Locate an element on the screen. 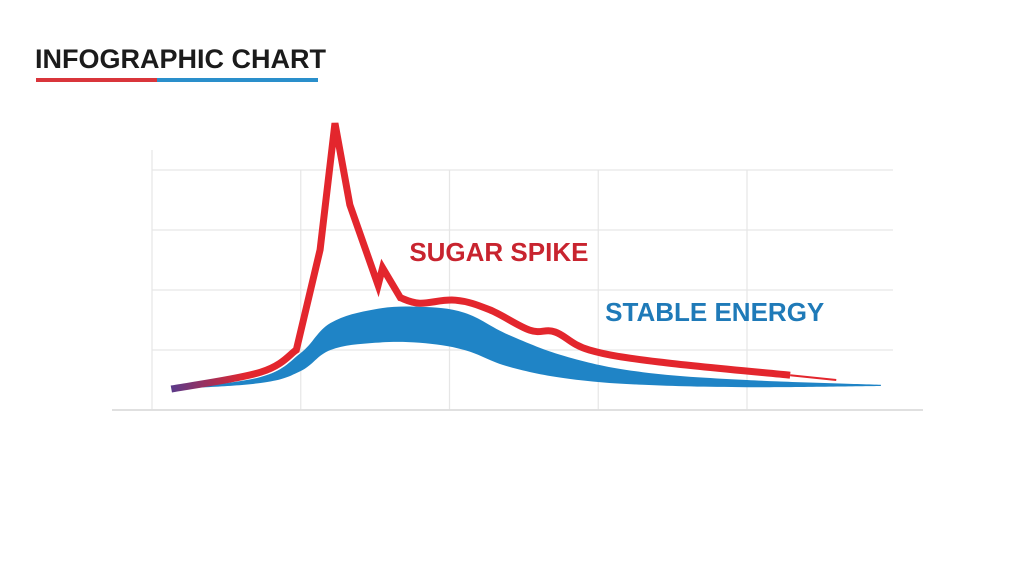 This screenshot has height=576, width=1024. sugar-spike-label: SUGAR SPIKE is located at coordinates (498, 252).